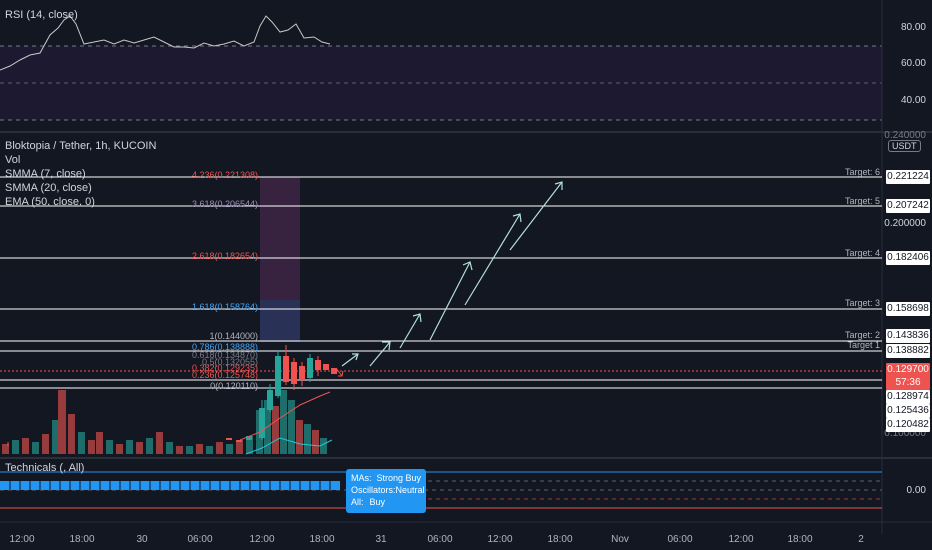 The image size is (932, 550). Describe the element at coordinates (224, 375) in the screenshot. I see `fib-label-0236: 0.236(0.125748)` at that location.